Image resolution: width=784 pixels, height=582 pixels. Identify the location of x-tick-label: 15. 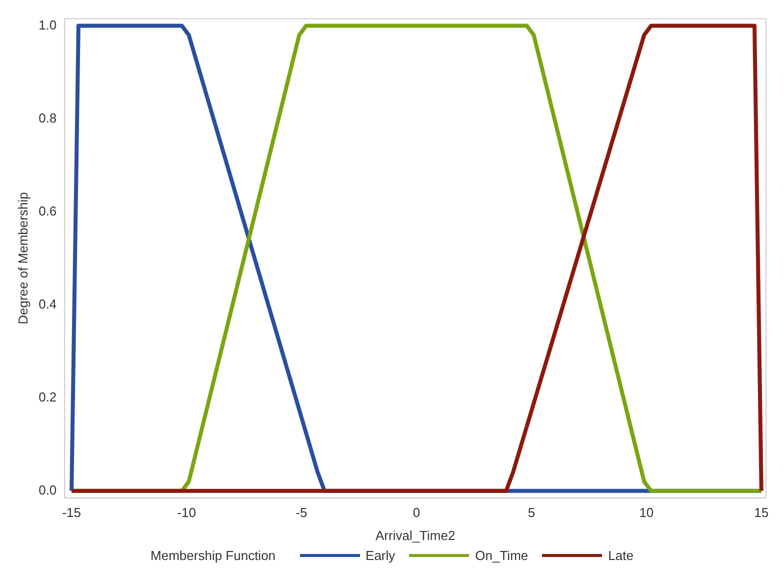
(761, 512).